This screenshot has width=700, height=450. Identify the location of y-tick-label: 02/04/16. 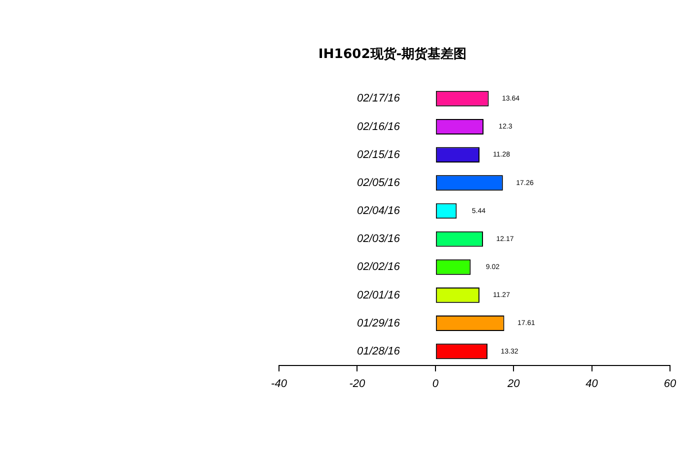
(379, 211).